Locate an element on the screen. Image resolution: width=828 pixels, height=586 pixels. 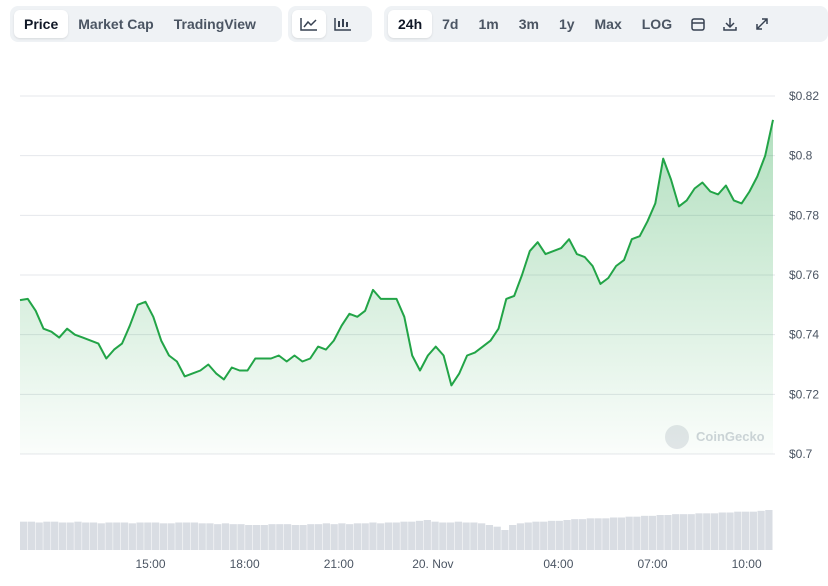
range-tab: 1y is located at coordinates (566, 24).